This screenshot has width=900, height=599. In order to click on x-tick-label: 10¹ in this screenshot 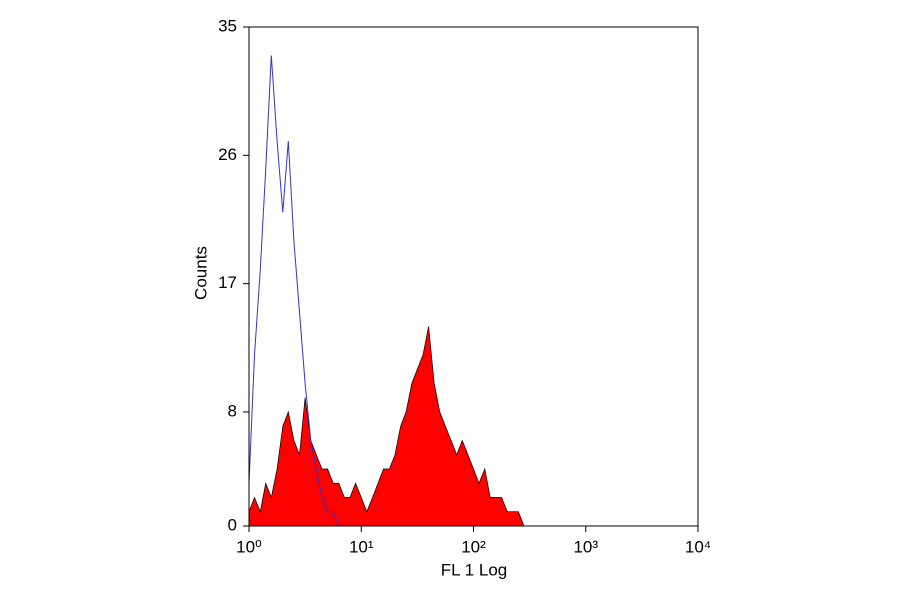, I will do `click(361, 546)`.